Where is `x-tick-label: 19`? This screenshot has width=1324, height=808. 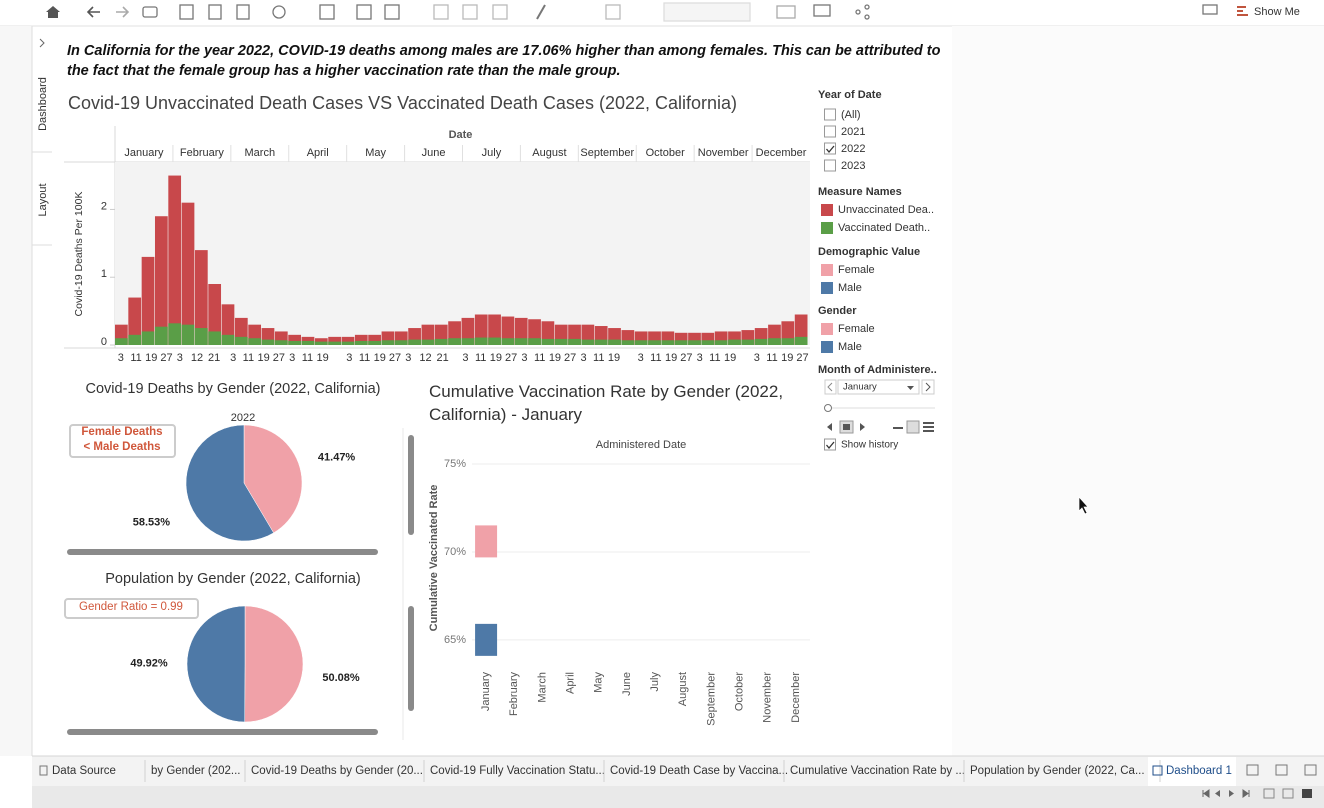
x-tick-label: 19 is located at coordinates (730, 358).